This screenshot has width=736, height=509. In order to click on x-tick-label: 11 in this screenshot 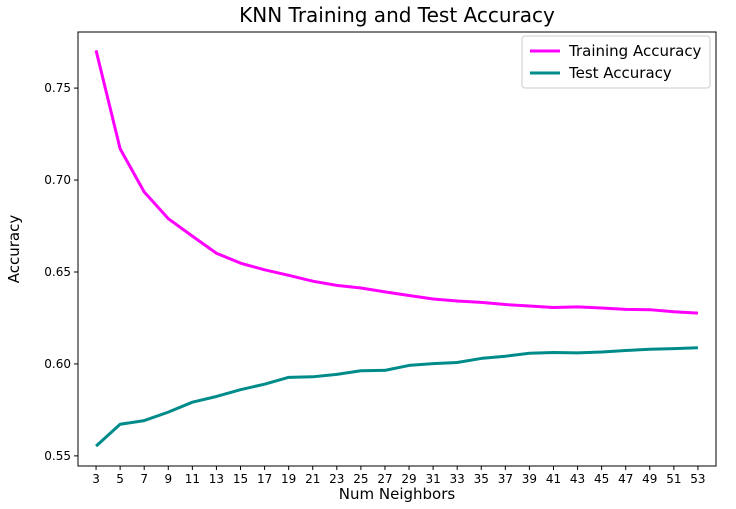, I will do `click(192, 479)`.